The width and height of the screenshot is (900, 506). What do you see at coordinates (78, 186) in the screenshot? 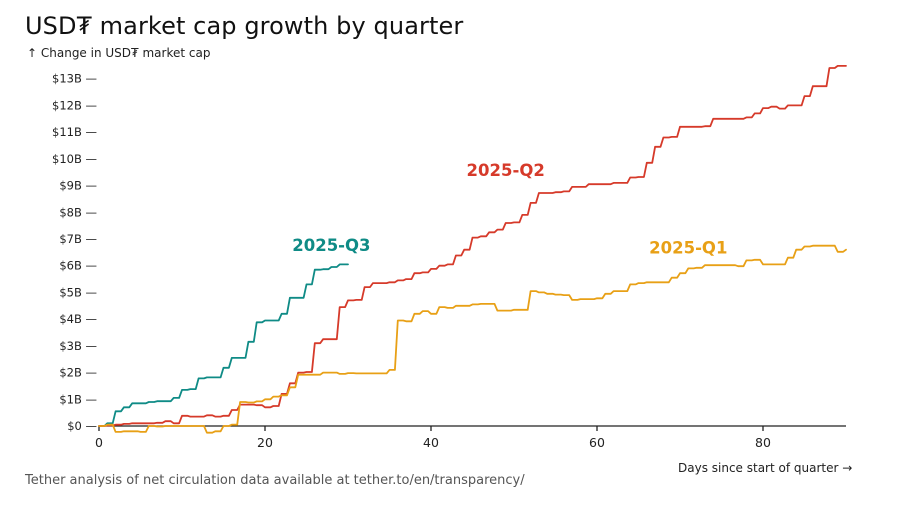
I see `y-tick-label: $9B —` at bounding box center [78, 186].